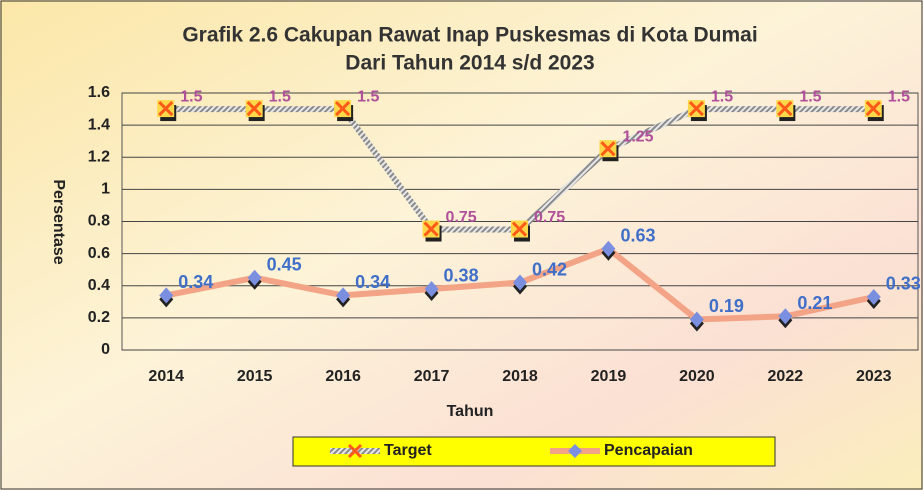  Describe the element at coordinates (697, 376) in the screenshot. I see `x-tick-label: 2020` at that location.